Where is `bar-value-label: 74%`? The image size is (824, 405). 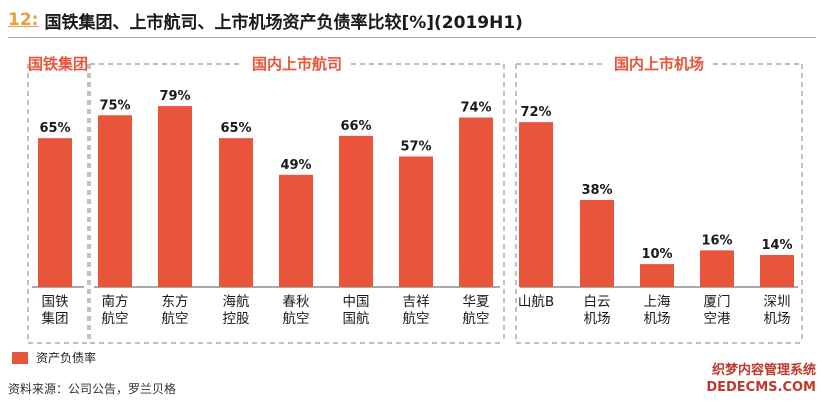 bar-value-label: 74% is located at coordinates (475, 108).